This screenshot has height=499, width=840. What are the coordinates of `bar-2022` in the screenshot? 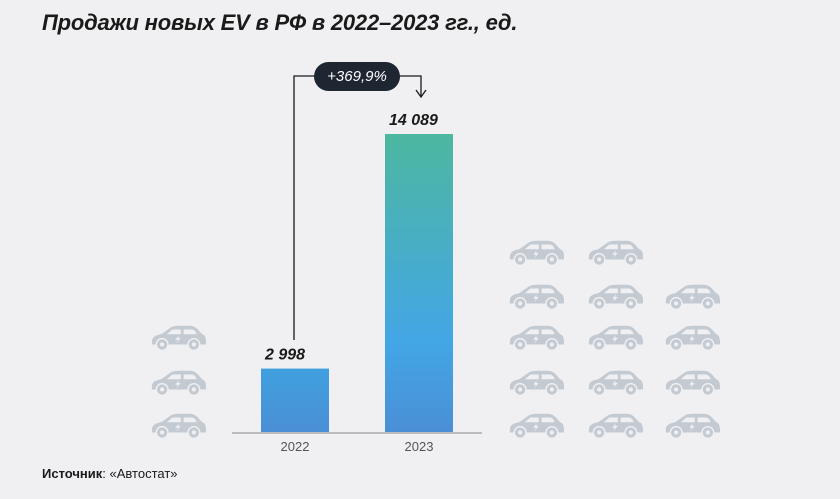 It's located at (295, 400).